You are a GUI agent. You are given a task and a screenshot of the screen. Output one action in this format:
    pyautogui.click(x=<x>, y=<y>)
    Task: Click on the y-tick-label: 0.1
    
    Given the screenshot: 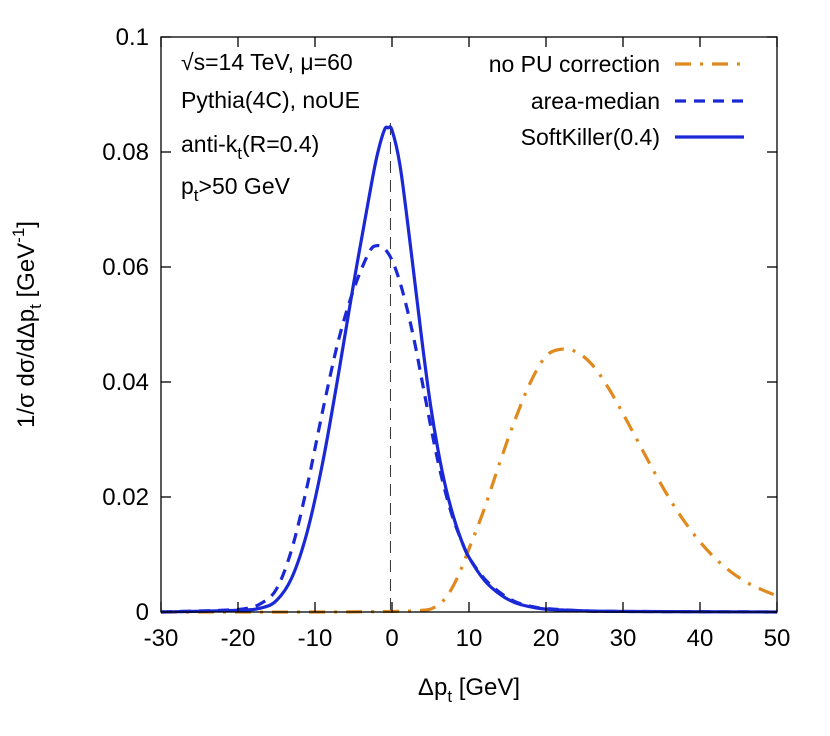 What is the action you would take?
    pyautogui.click(x=132, y=37)
    